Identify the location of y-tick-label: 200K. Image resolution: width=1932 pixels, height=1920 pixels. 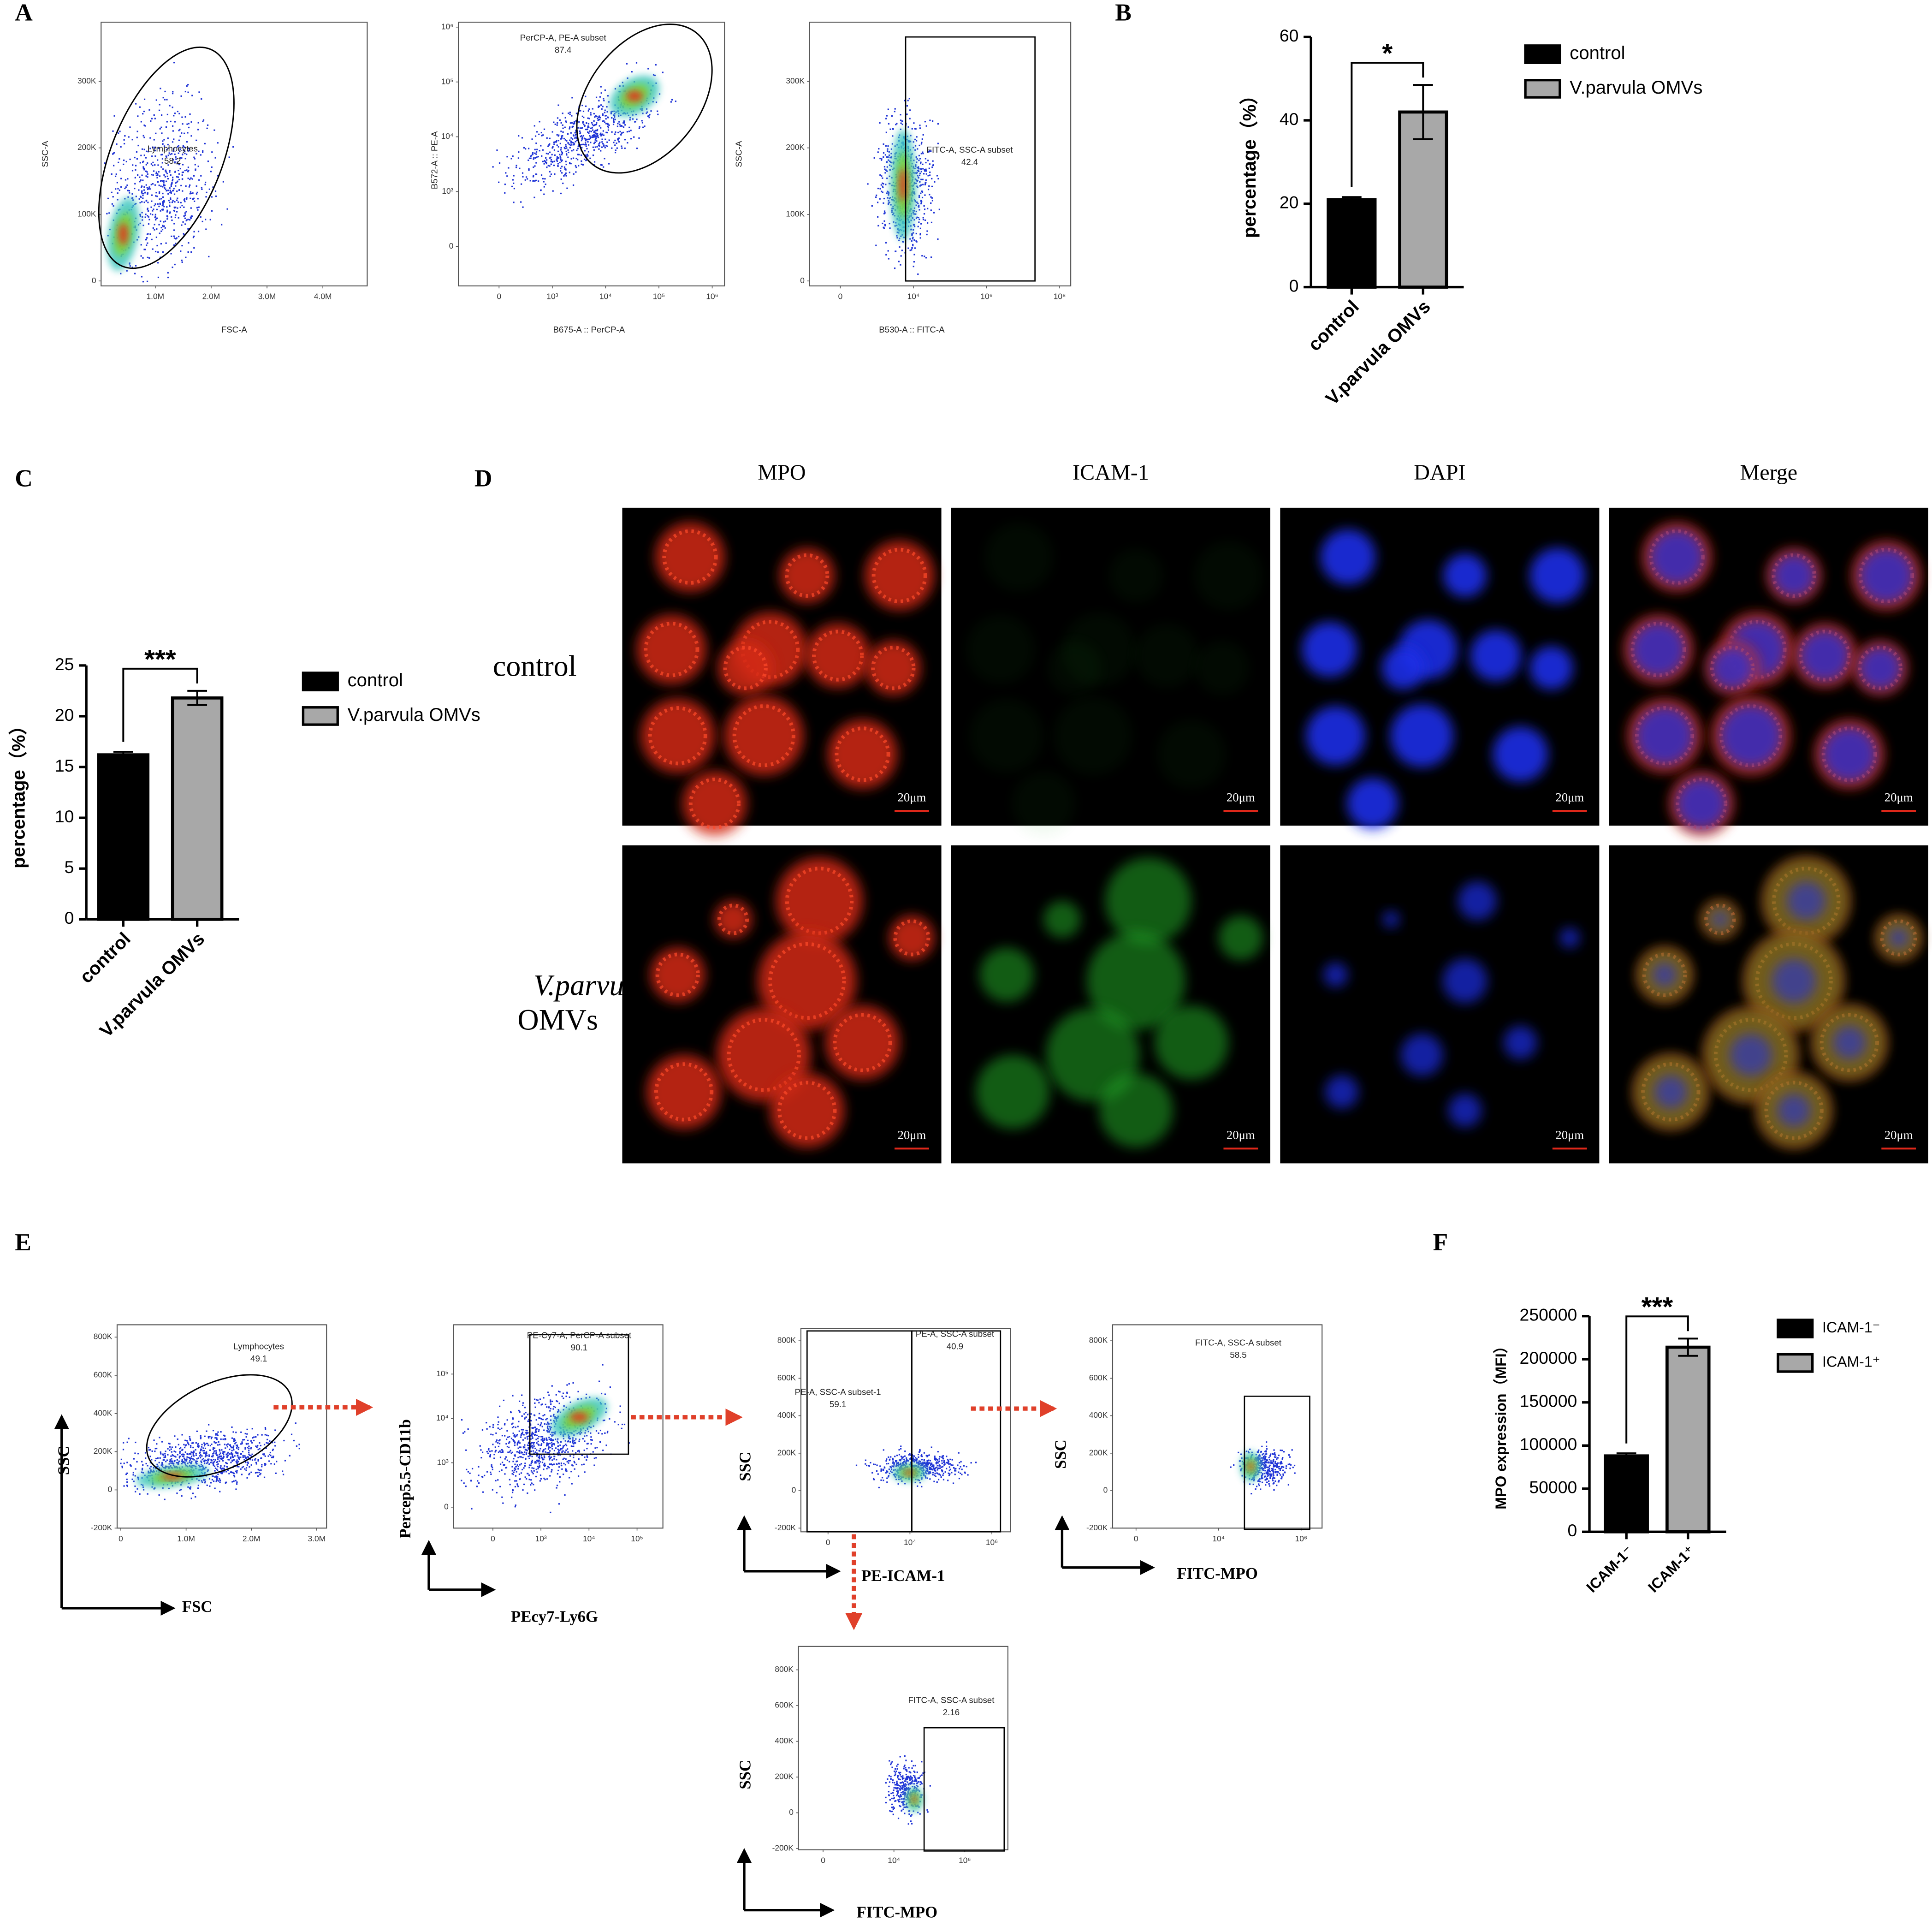
(786, 1452).